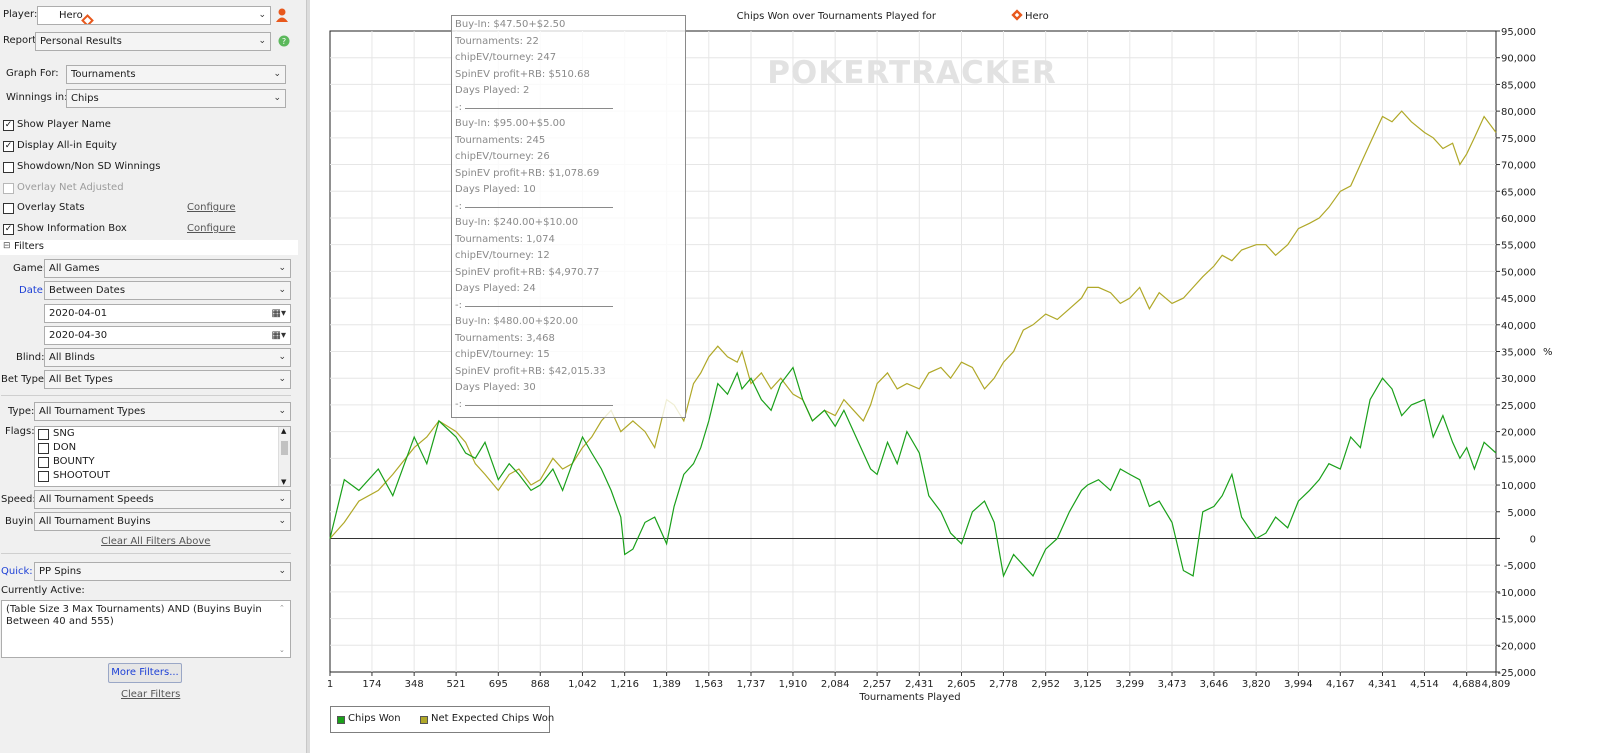  What do you see at coordinates (1496, 684) in the screenshot?
I see `x-tick-label: 4,809` at bounding box center [1496, 684].